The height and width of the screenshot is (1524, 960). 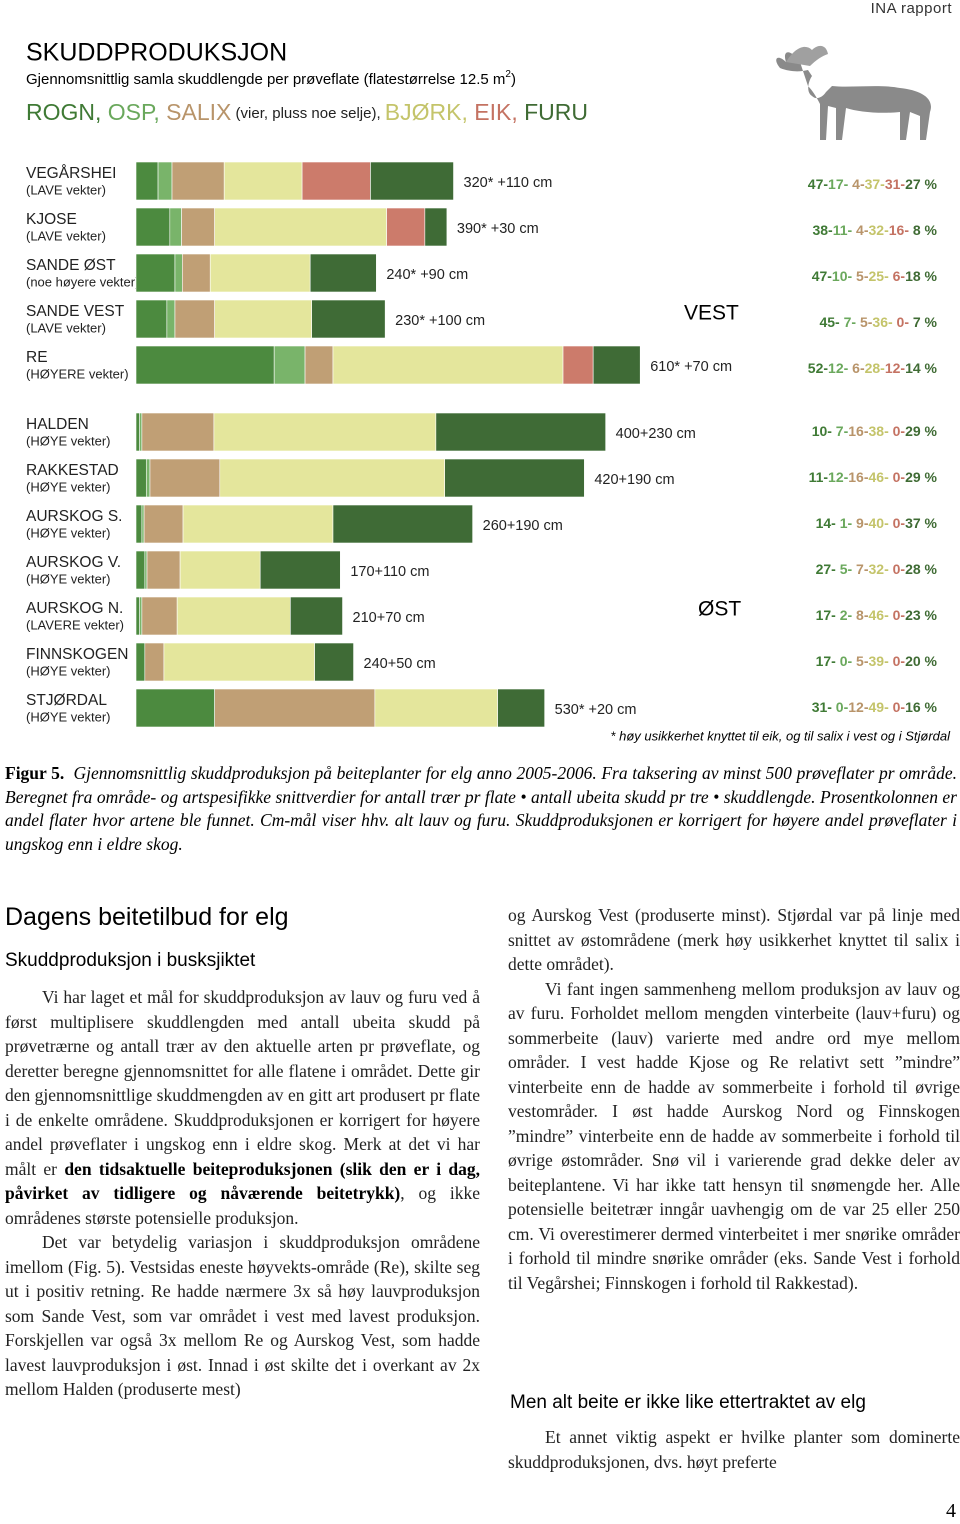 I want to click on percent-value: 1-, so click(x=844, y=523).